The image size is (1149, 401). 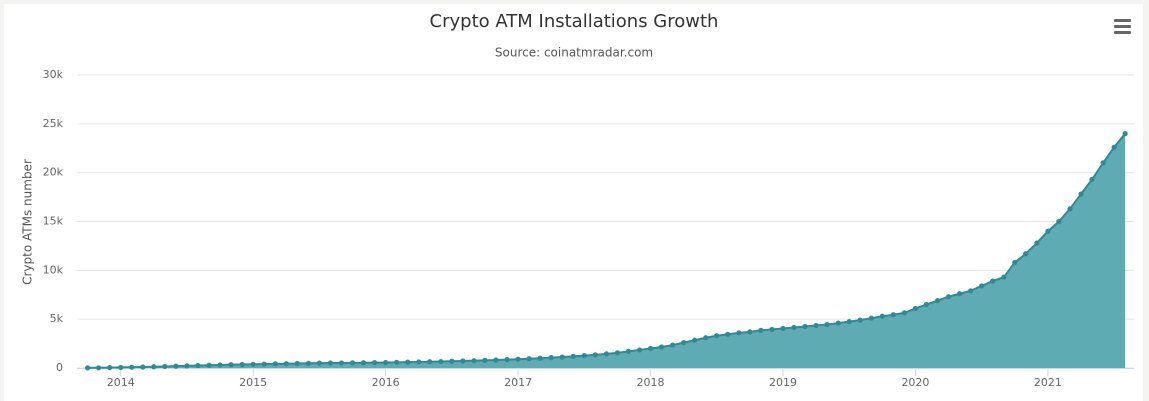 What do you see at coordinates (1048, 382) in the screenshot?
I see `x-tick-label: 2021` at bounding box center [1048, 382].